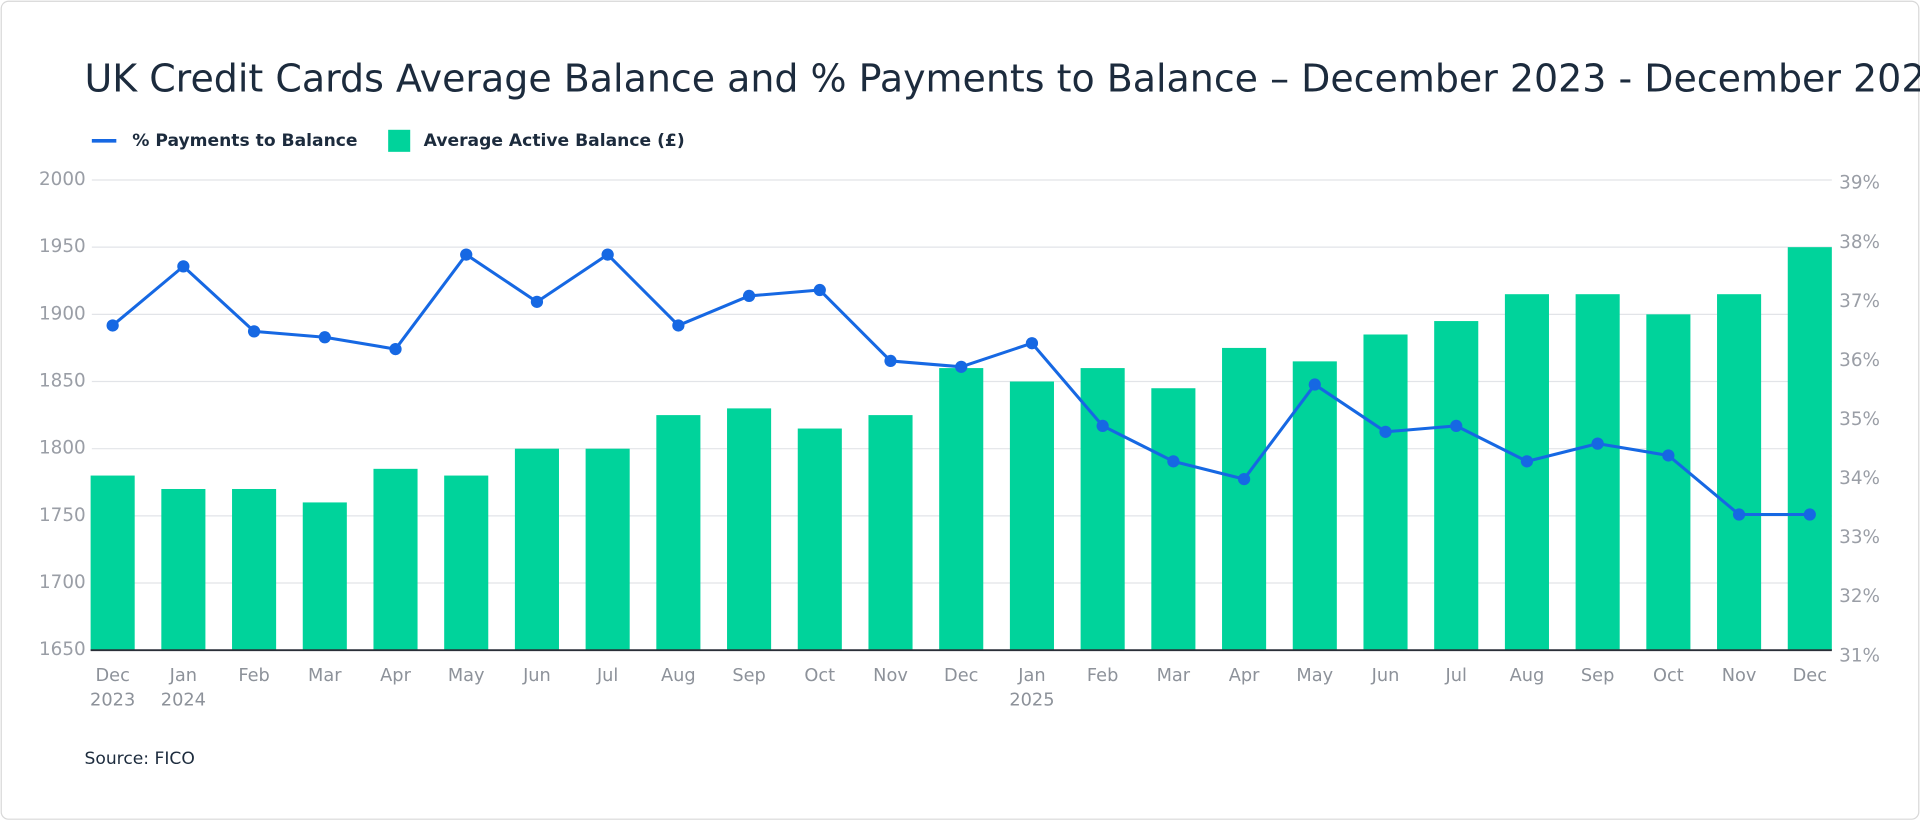  What do you see at coordinates (62, 246) in the screenshot?
I see `y-tick-label: 1950` at bounding box center [62, 246].